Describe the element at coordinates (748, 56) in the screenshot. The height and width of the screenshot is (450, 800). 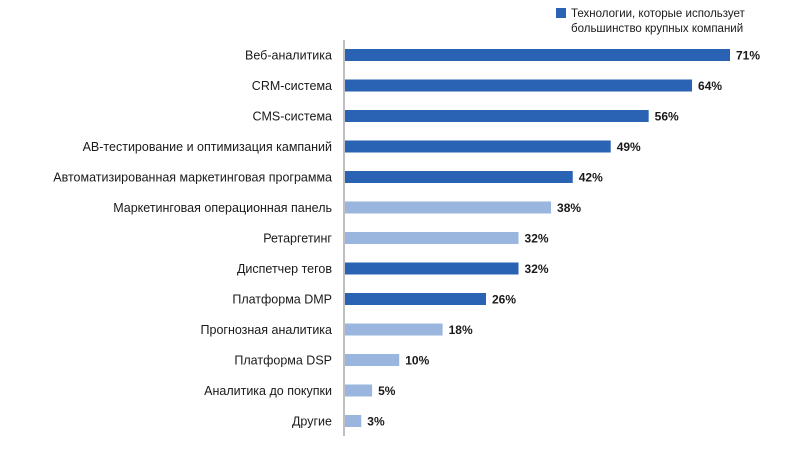
I see `value-label: 71%` at that location.